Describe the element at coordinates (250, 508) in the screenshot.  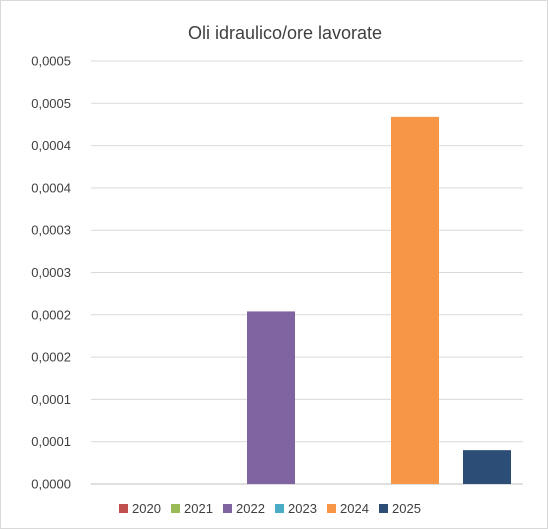
I see `legend-label: 2022` at that location.